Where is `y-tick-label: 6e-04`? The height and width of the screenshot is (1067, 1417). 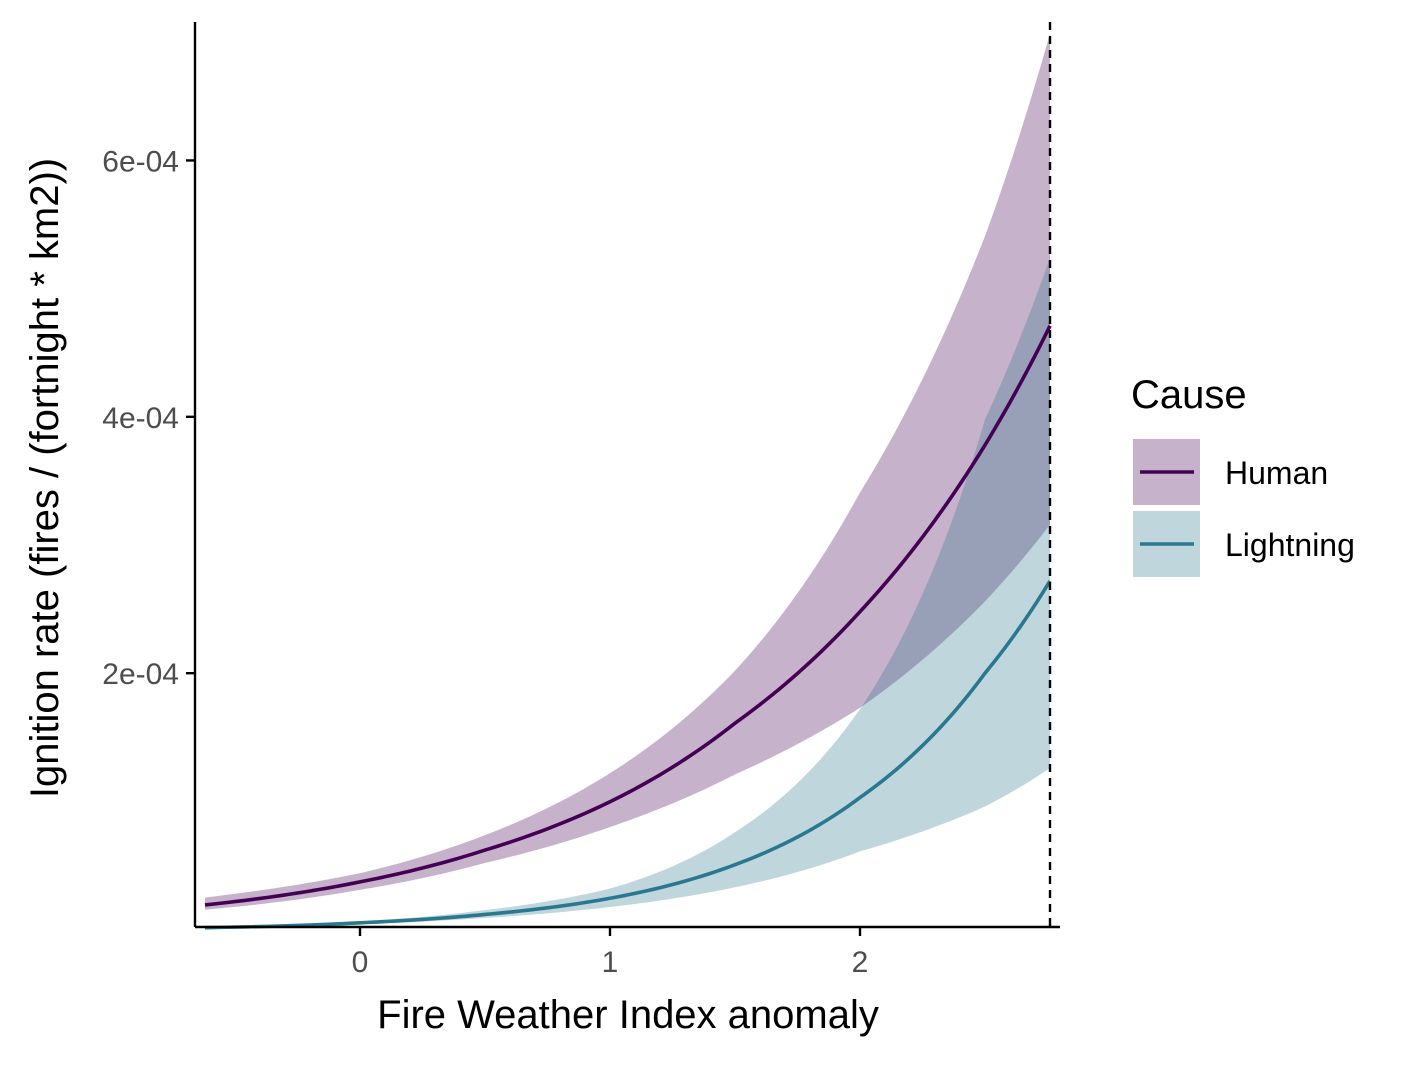 y-tick-label: 6e-04 is located at coordinates (140, 161).